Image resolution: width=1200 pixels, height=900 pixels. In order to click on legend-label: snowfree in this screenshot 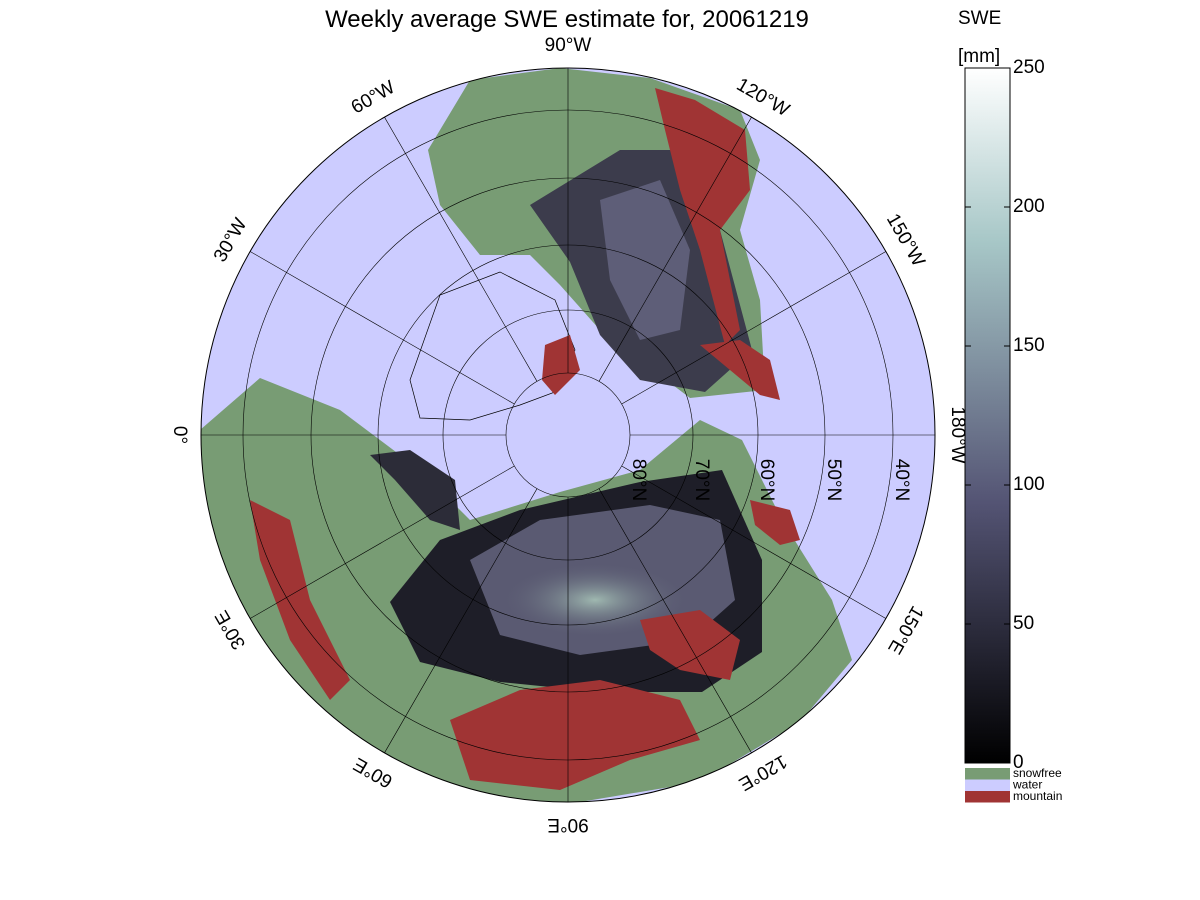, I will do `click(1037, 773)`.